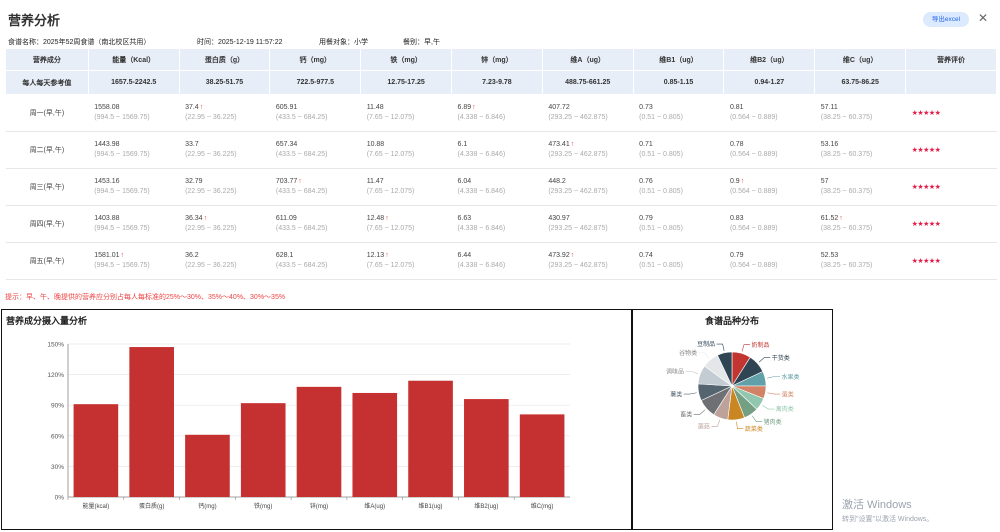 The image size is (1000, 532). I want to click on recipe-target: 用餐对象：小学, so click(343, 42).